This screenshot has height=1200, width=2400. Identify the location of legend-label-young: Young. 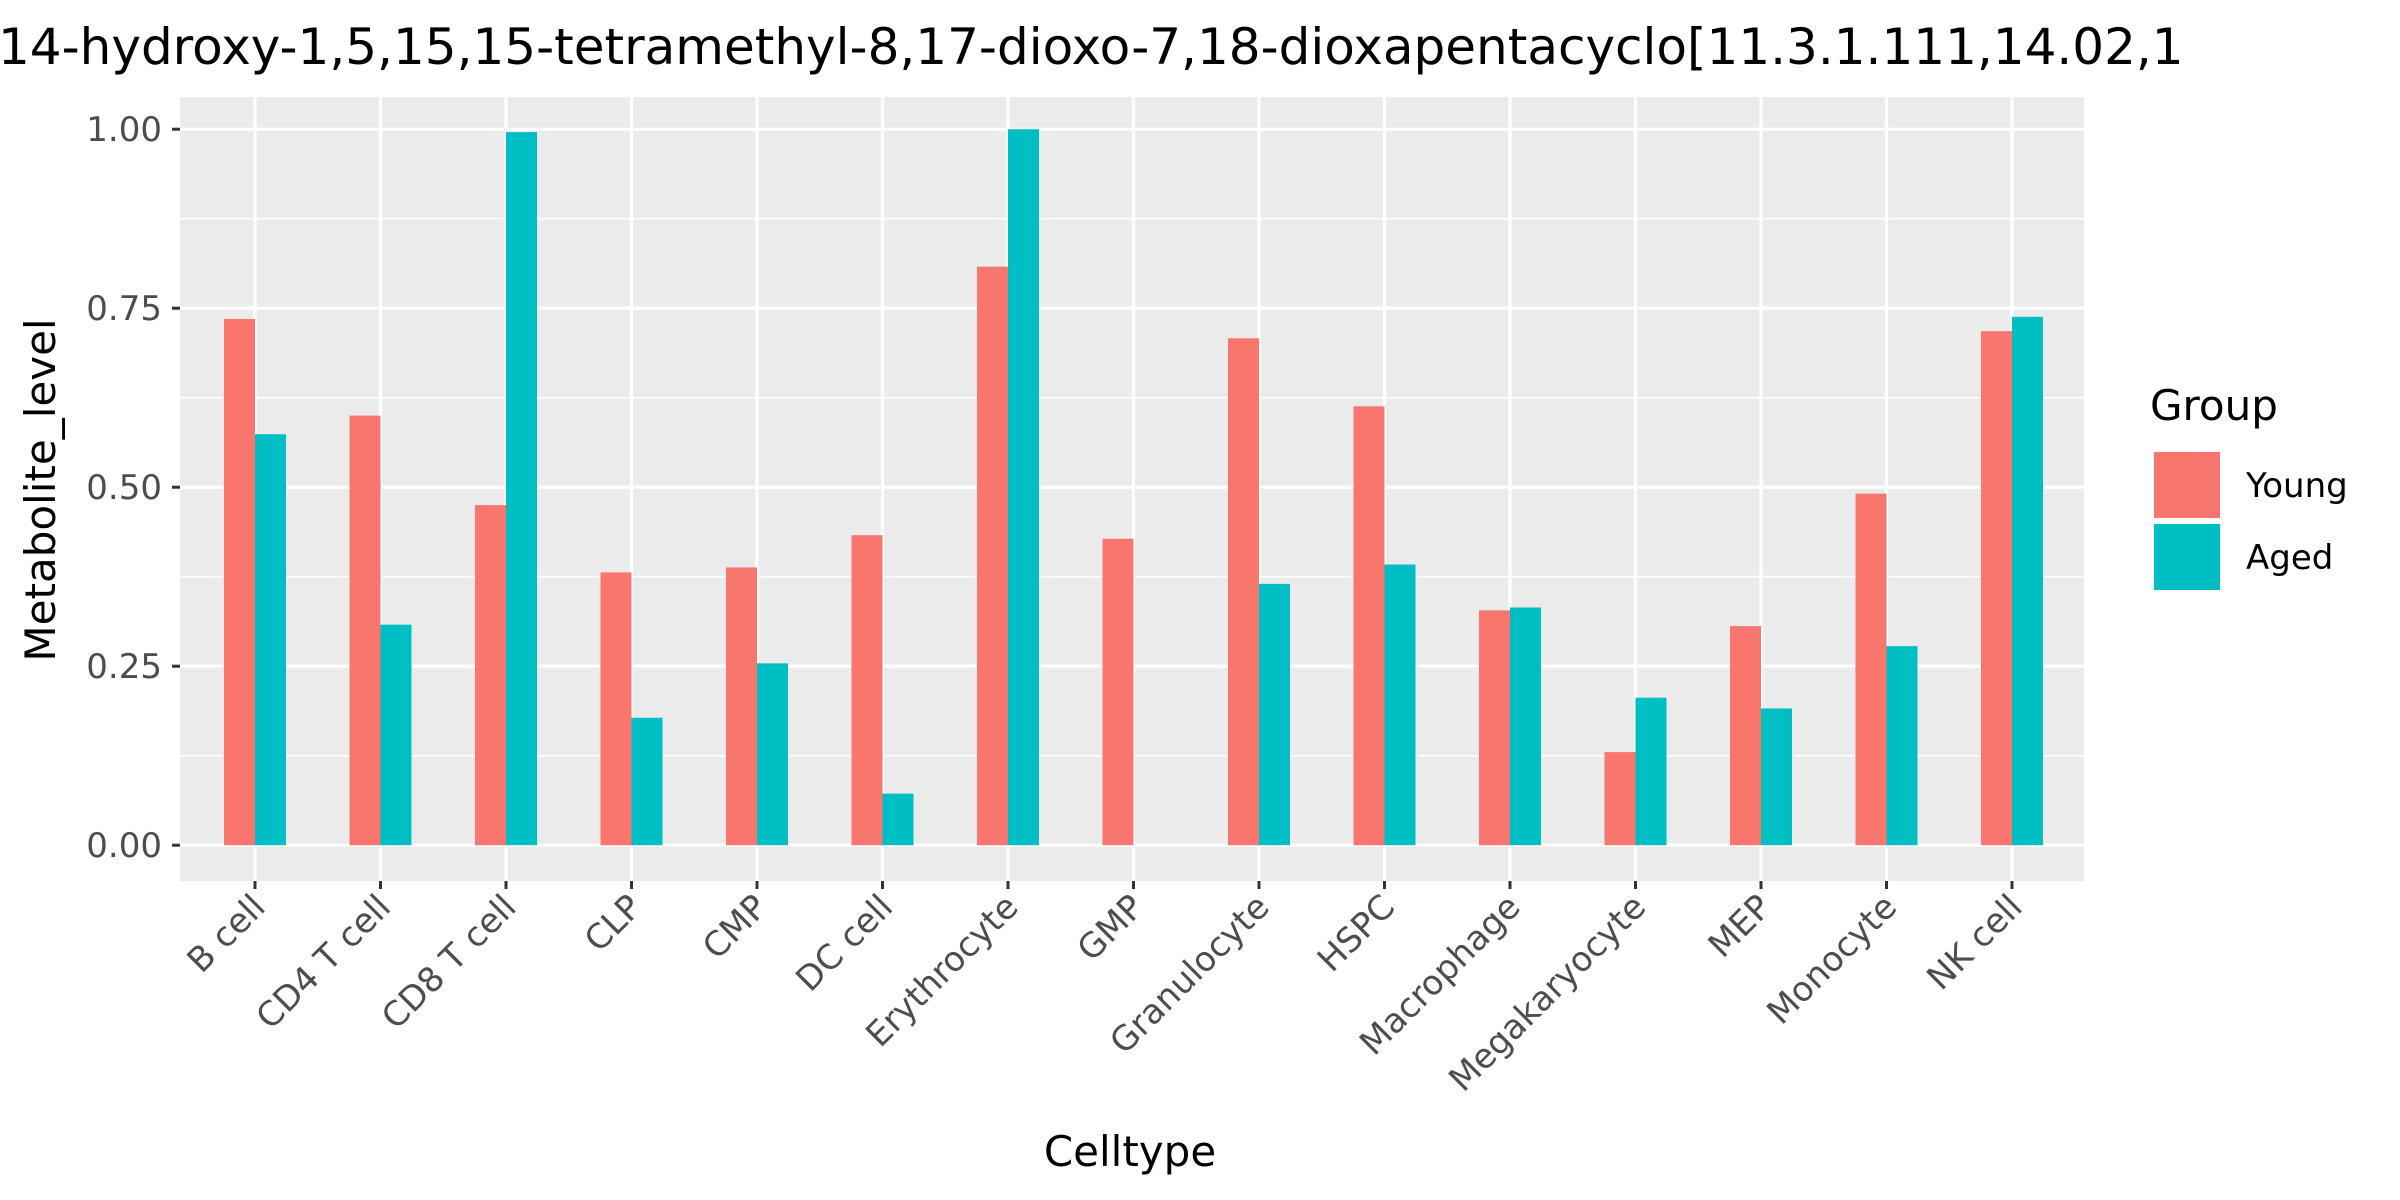
(2296, 486).